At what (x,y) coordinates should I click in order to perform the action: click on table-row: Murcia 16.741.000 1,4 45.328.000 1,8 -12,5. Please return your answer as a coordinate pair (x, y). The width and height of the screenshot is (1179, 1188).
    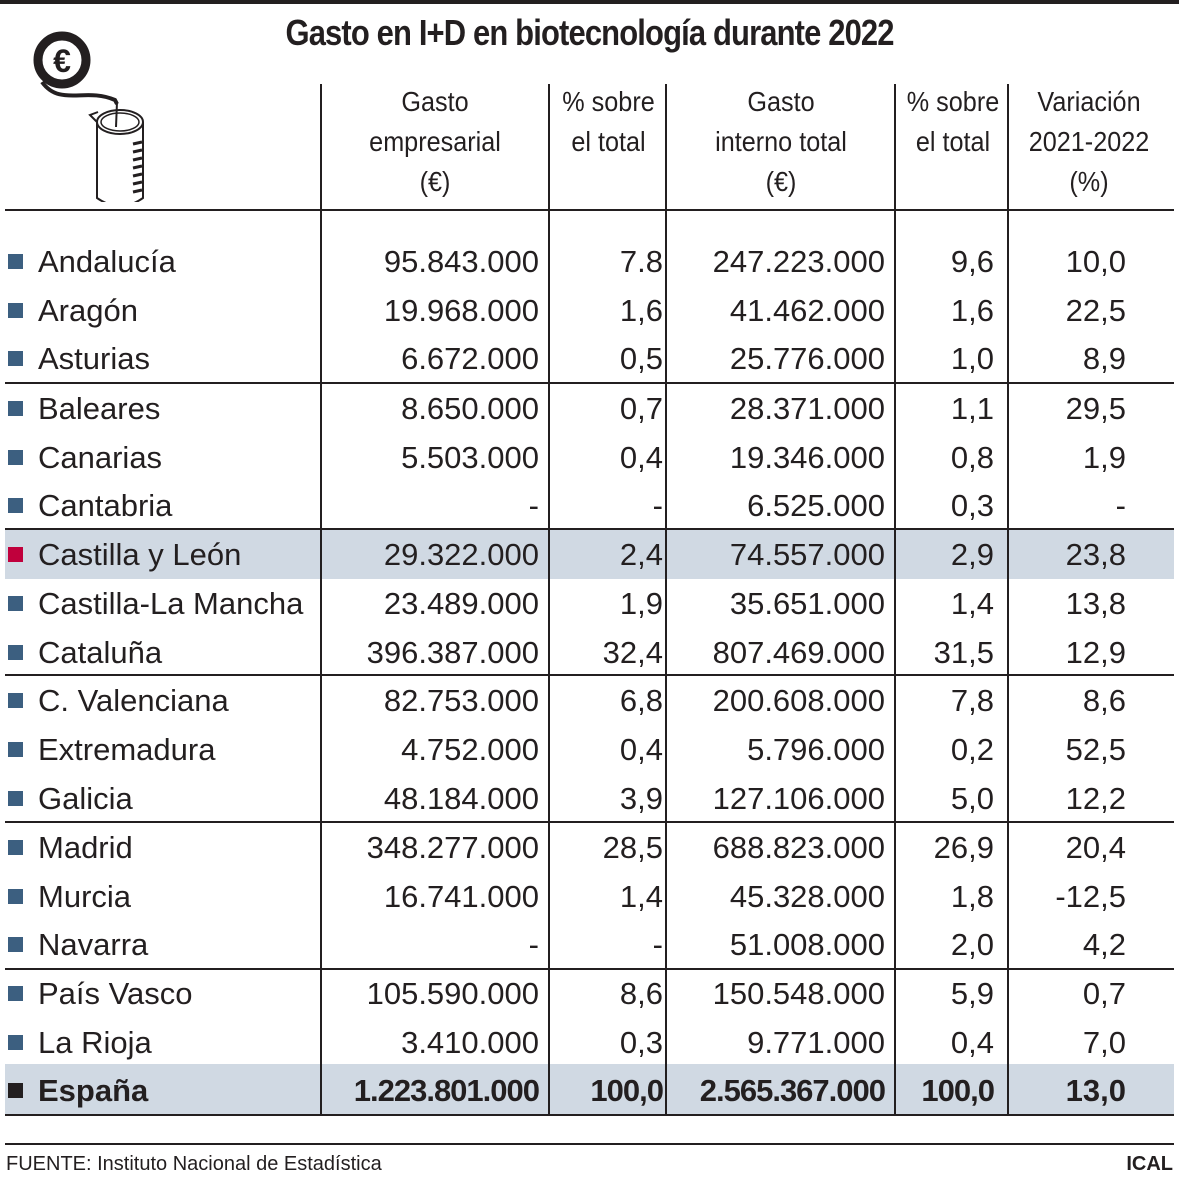
    Looking at the image, I should click on (589, 896).